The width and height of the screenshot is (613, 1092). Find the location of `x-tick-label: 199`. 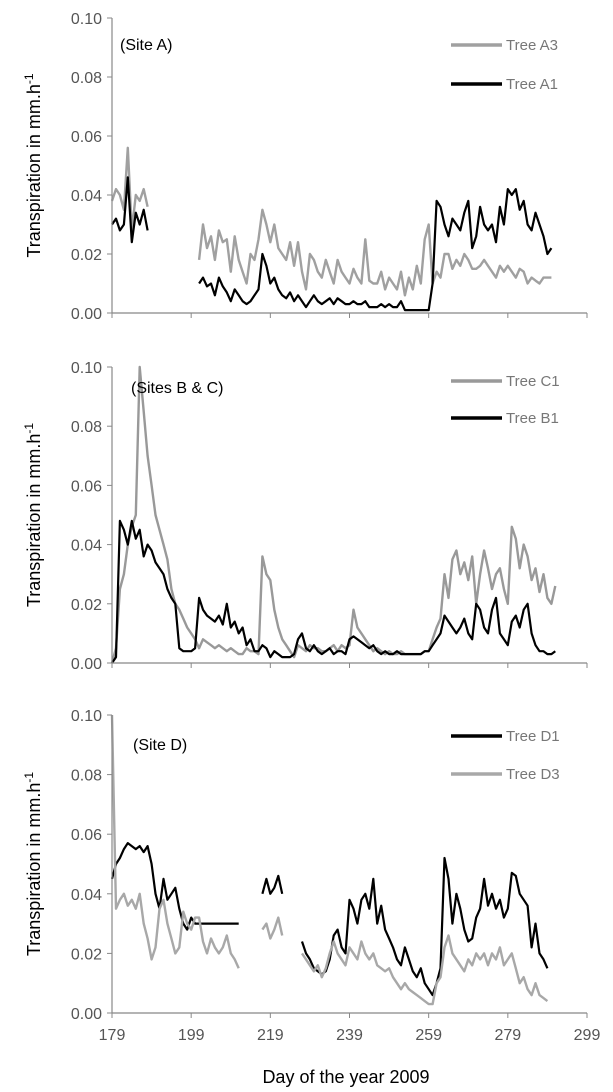

x-tick-label: 199 is located at coordinates (191, 1035).